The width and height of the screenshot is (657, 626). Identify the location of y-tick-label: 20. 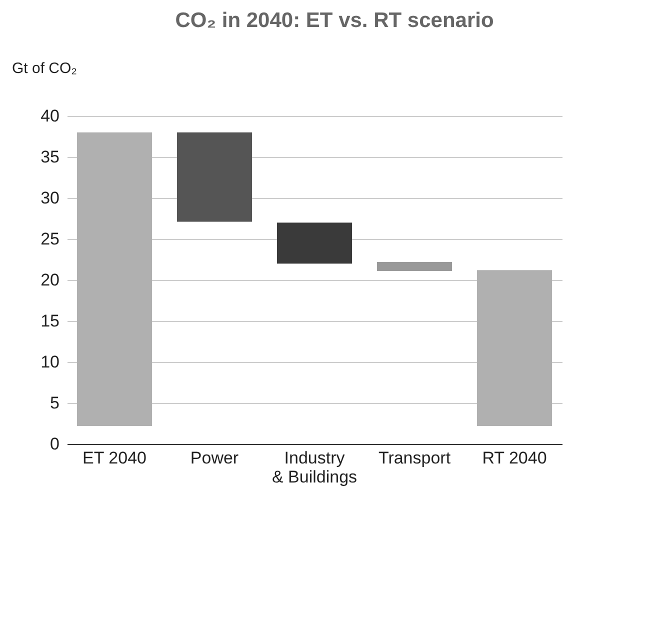
(50, 280).